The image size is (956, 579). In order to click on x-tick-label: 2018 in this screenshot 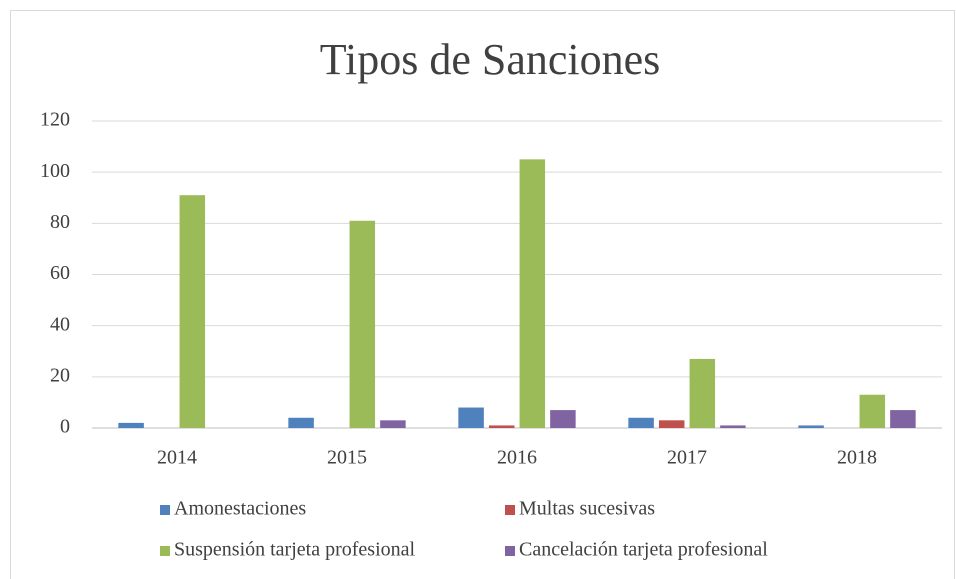, I will do `click(857, 458)`.